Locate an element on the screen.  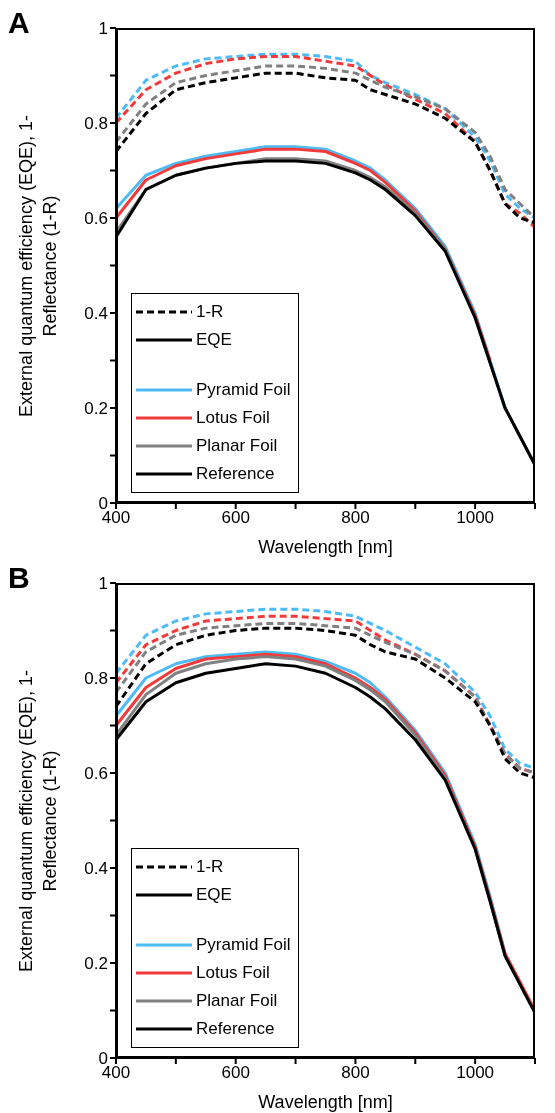
chart-title: A is located at coordinates (19, 23).